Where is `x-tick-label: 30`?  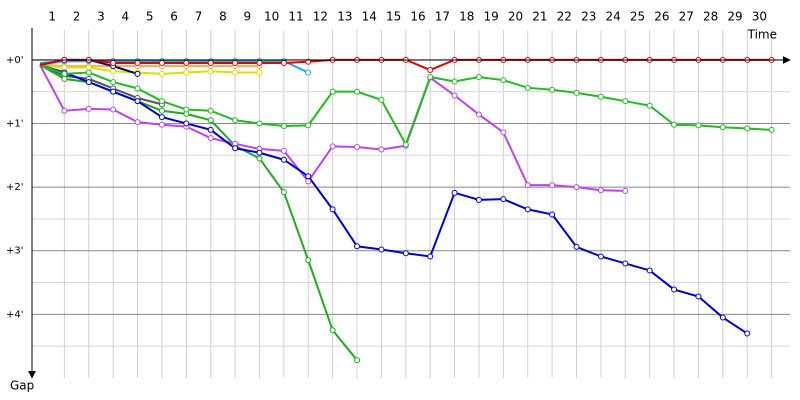
x-tick-label: 30 is located at coordinates (759, 17).